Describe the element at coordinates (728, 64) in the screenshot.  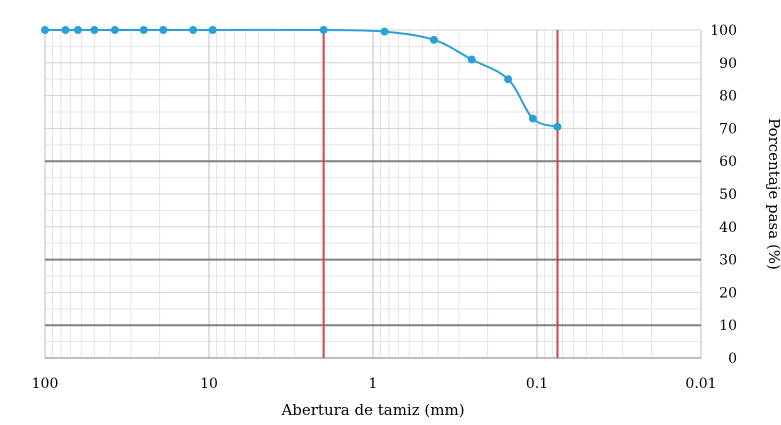
I see `y-tick-label: 90` at that location.